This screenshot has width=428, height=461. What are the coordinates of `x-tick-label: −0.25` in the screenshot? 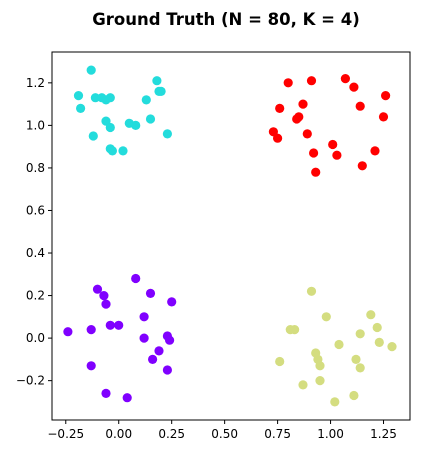 It's located at (65, 434).